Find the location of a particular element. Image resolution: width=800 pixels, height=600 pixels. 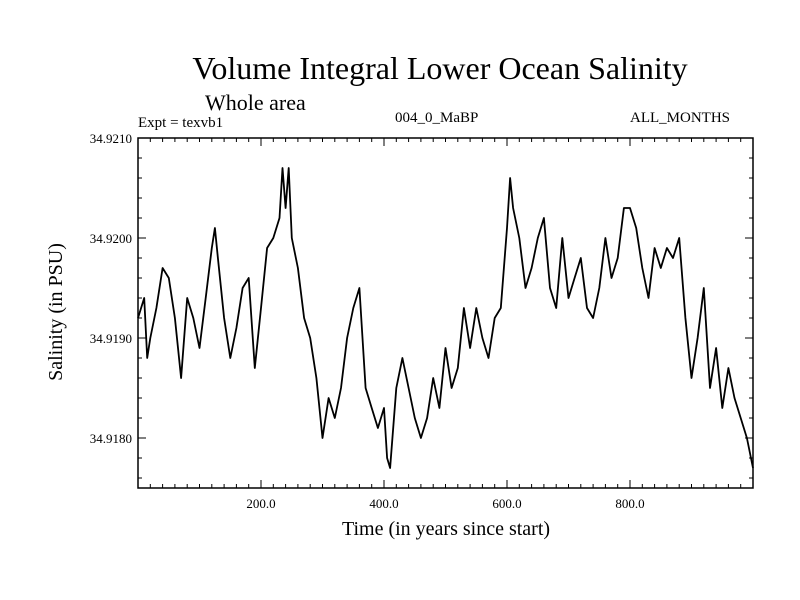

y-tick-label: 34.9200 is located at coordinates (111, 238).